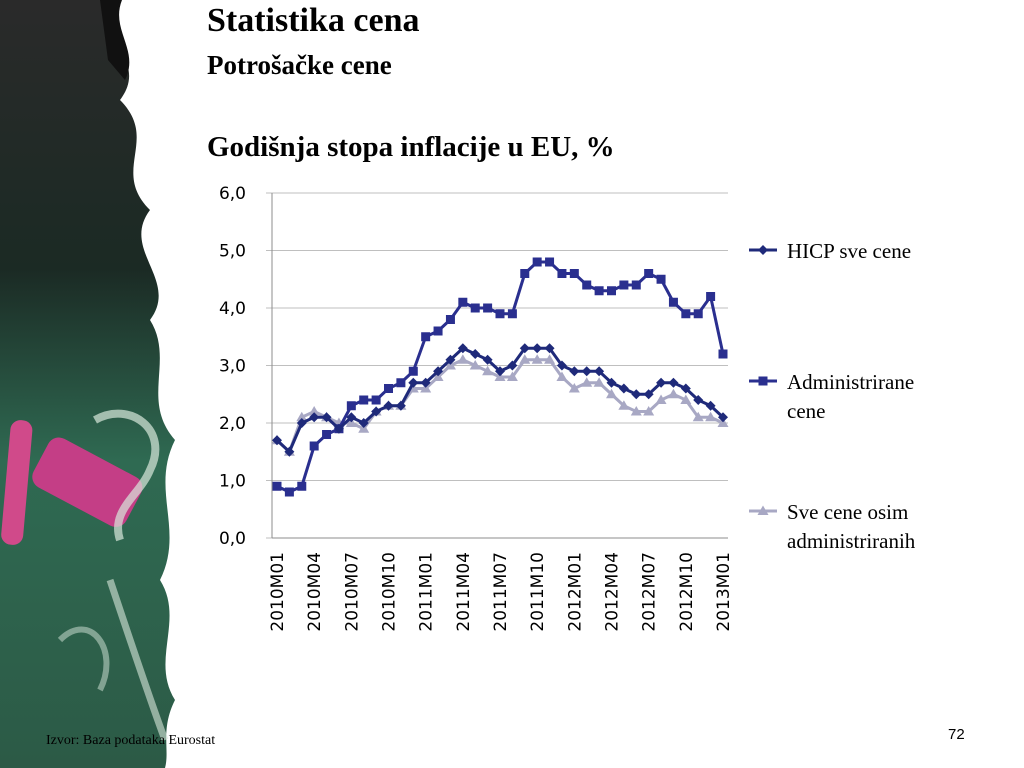 This screenshot has height=768, width=1024. What do you see at coordinates (390, 592) in the screenshot?
I see `x-tick-label: 2010M10` at bounding box center [390, 592].